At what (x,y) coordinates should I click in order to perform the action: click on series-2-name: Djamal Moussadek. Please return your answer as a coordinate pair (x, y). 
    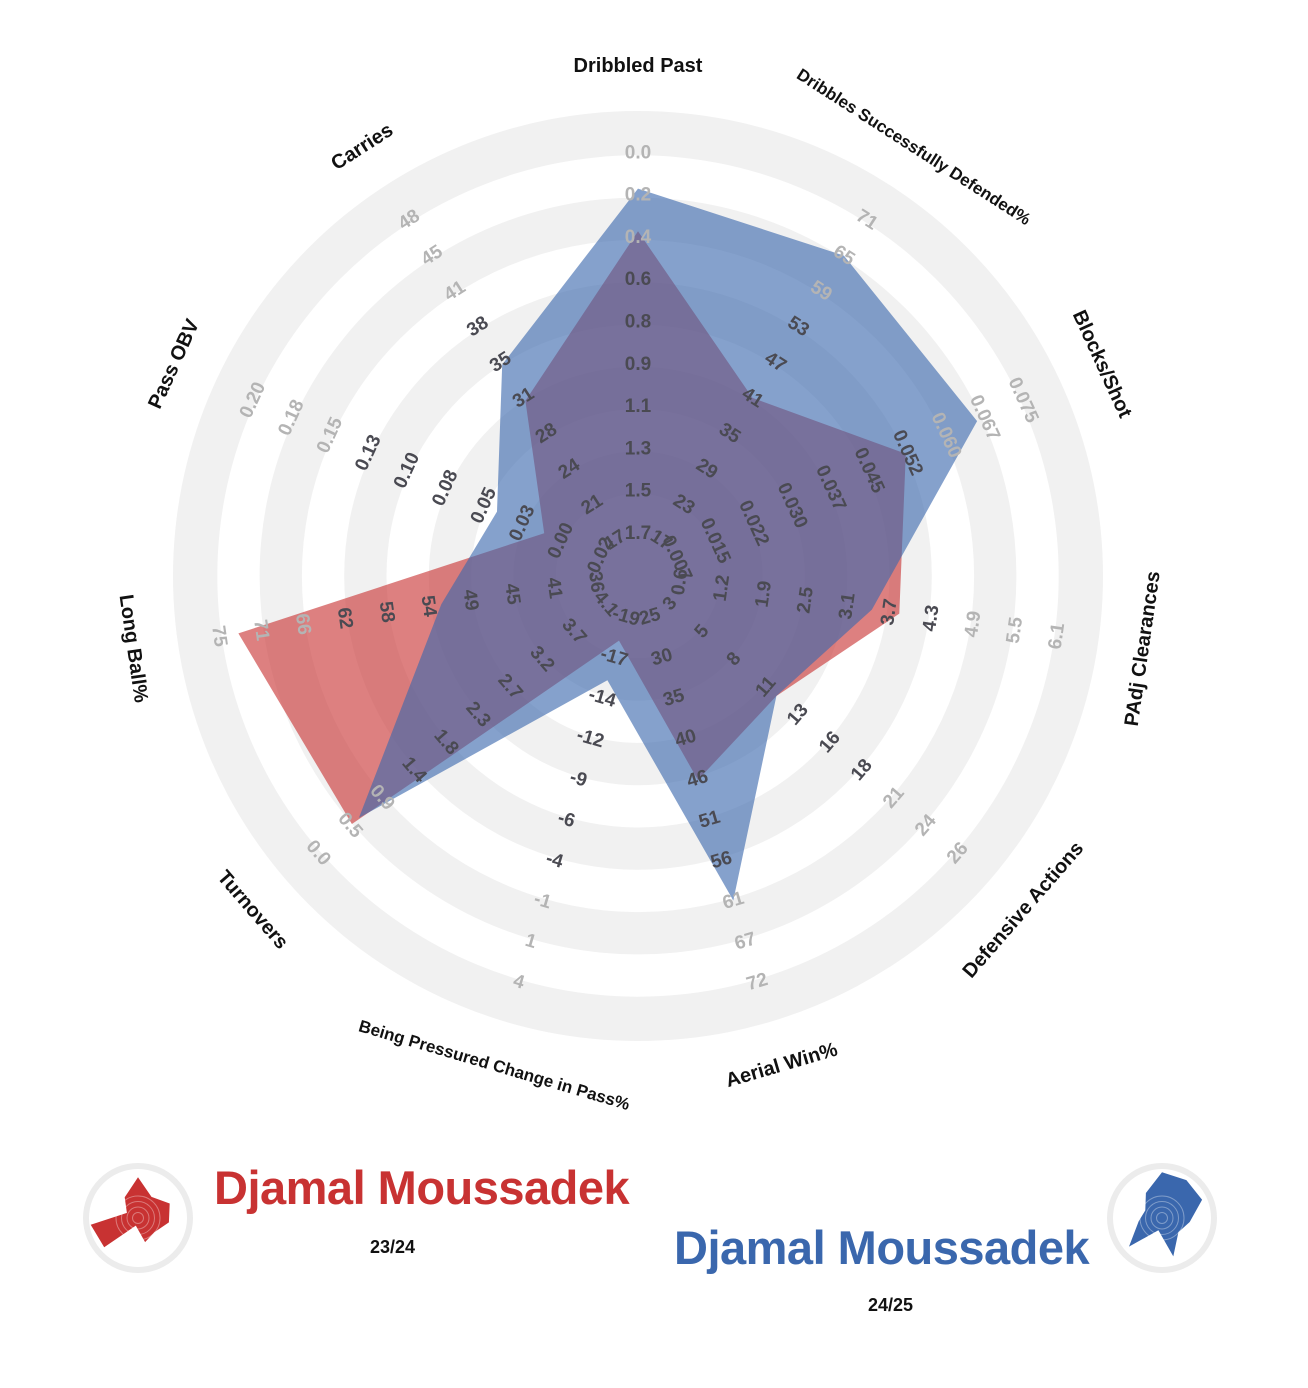
    Looking at the image, I should click on (882, 1247).